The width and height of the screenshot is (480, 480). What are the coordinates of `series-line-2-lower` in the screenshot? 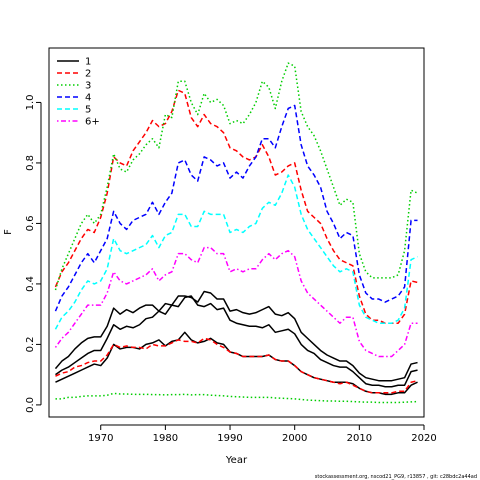 It's located at (236, 365).